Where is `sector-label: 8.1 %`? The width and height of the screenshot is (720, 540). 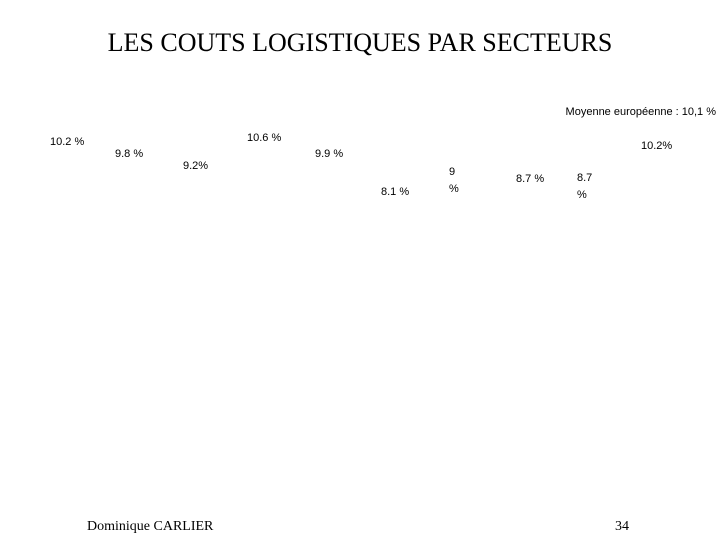
sector-label: 8.1 % is located at coordinates (395, 192).